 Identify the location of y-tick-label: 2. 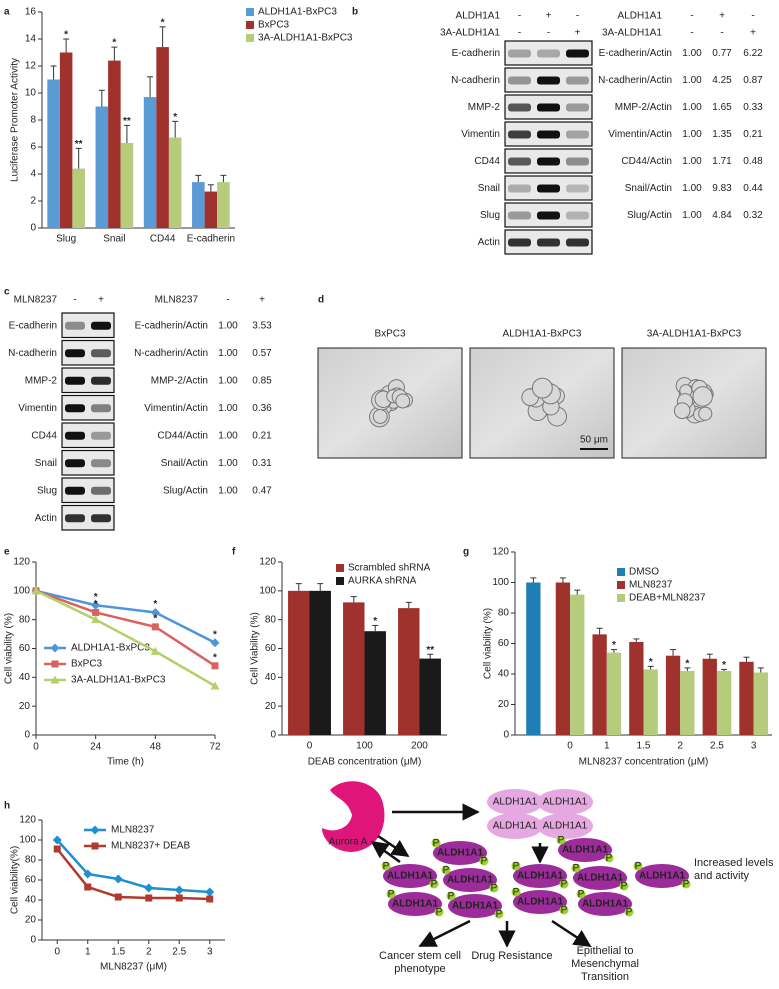
(33, 201).